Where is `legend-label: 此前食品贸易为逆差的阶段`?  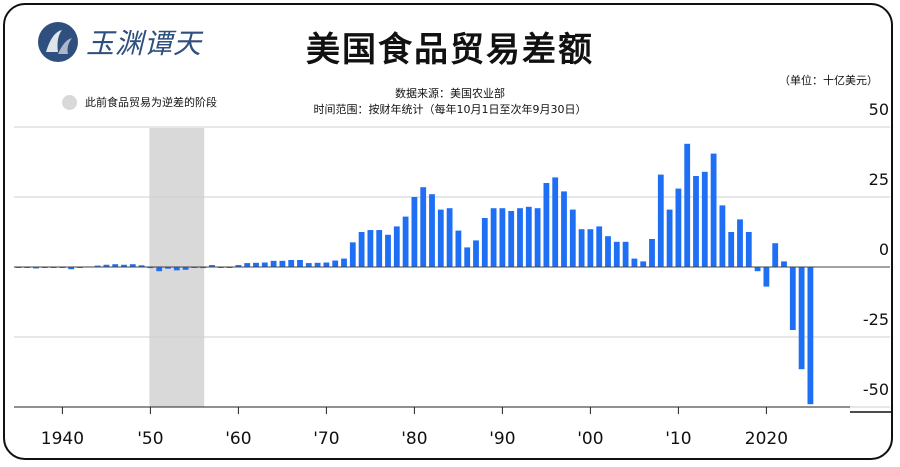
legend-label: 此前食品贸易为逆差的阶段 is located at coordinates (151, 102).